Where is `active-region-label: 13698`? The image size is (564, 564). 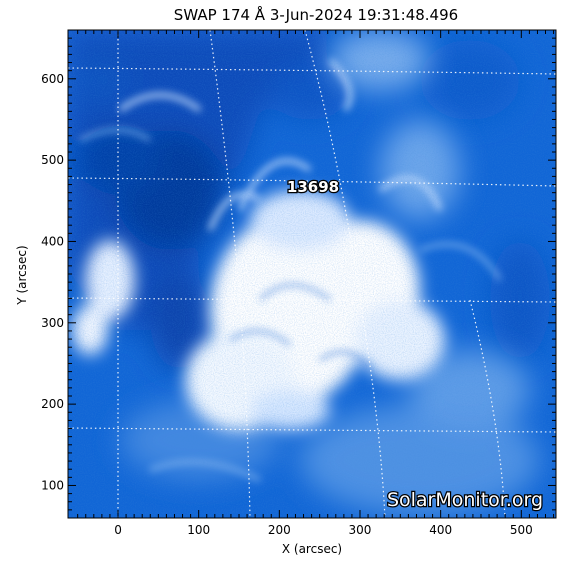 active-region-label: 13698 is located at coordinates (313, 187).